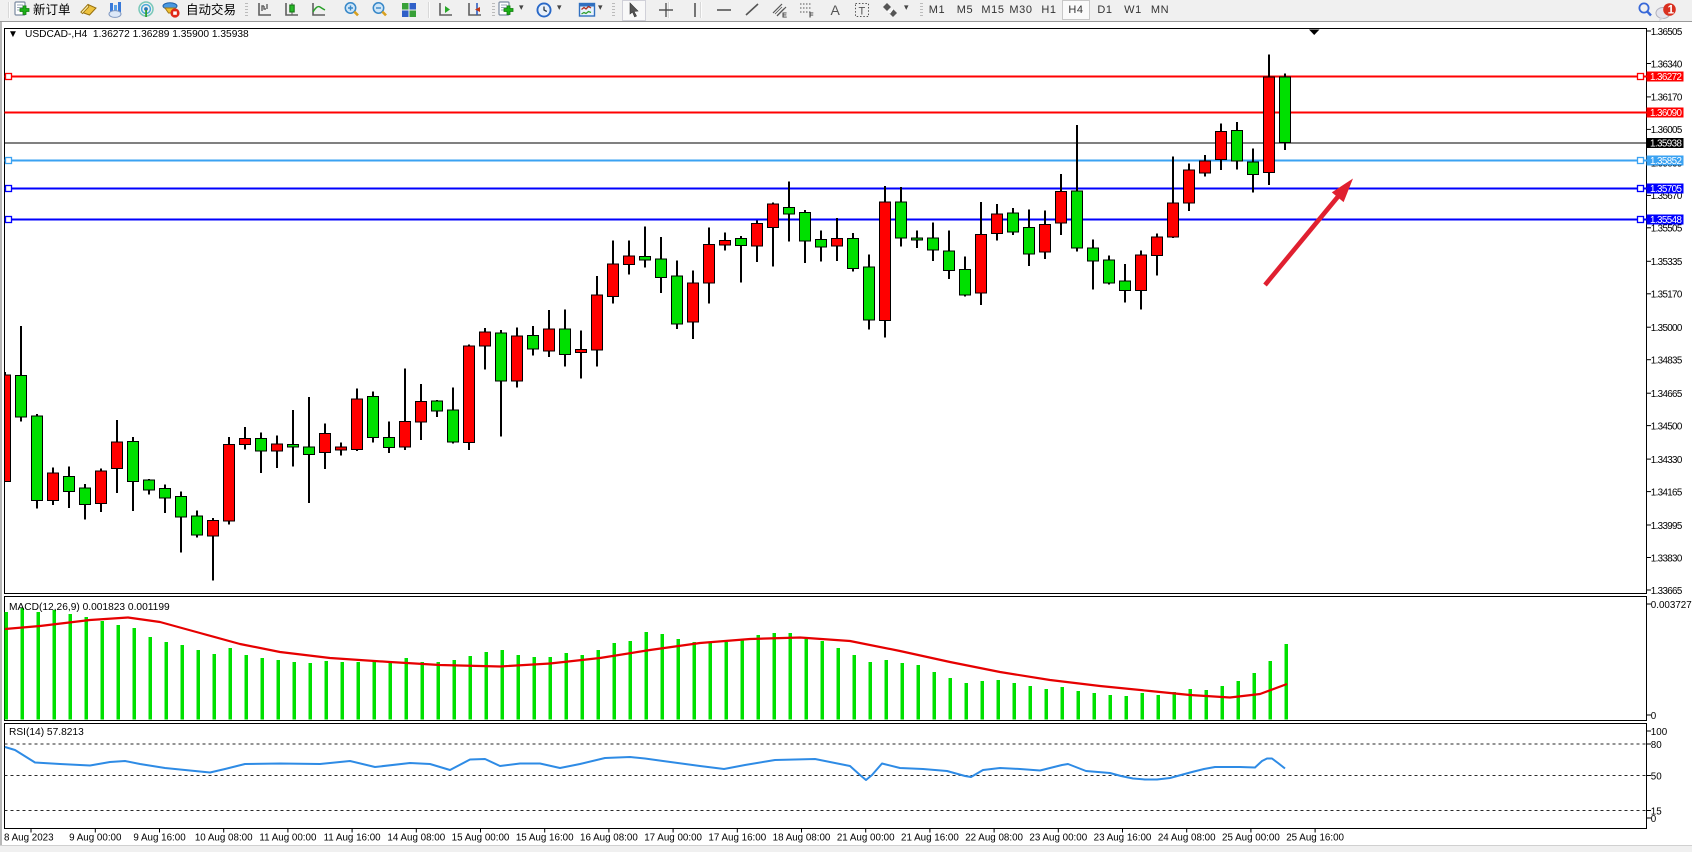 The width and height of the screenshot is (1692, 852). Describe the element at coordinates (866, 838) in the screenshot. I see `svg-text: 21 Aug 00:00` at that location.